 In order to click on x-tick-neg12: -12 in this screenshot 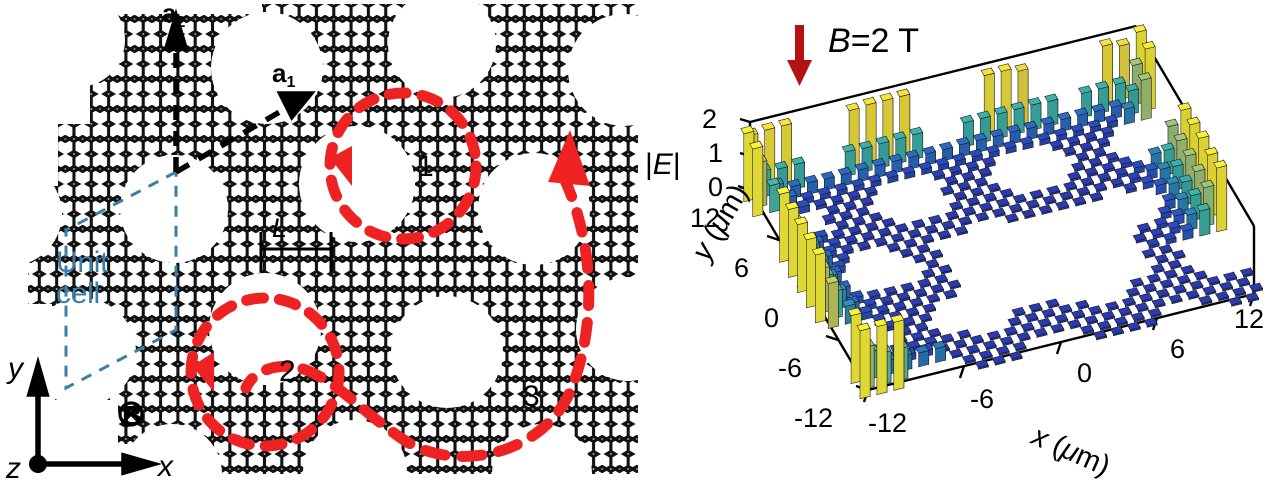, I will do `click(888, 423)`.